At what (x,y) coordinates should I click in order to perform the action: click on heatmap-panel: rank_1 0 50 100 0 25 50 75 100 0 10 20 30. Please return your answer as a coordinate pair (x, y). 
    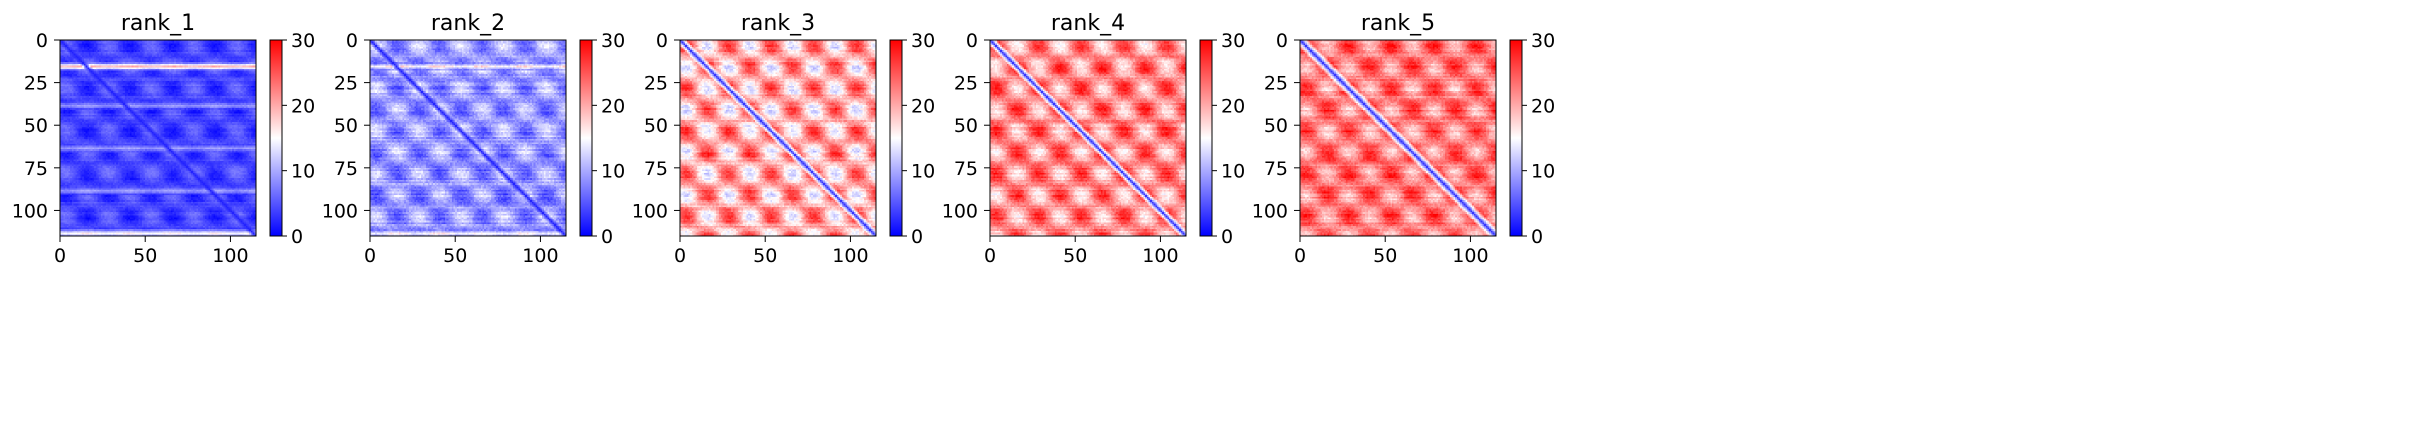
    Looking at the image, I should click on (163, 139).